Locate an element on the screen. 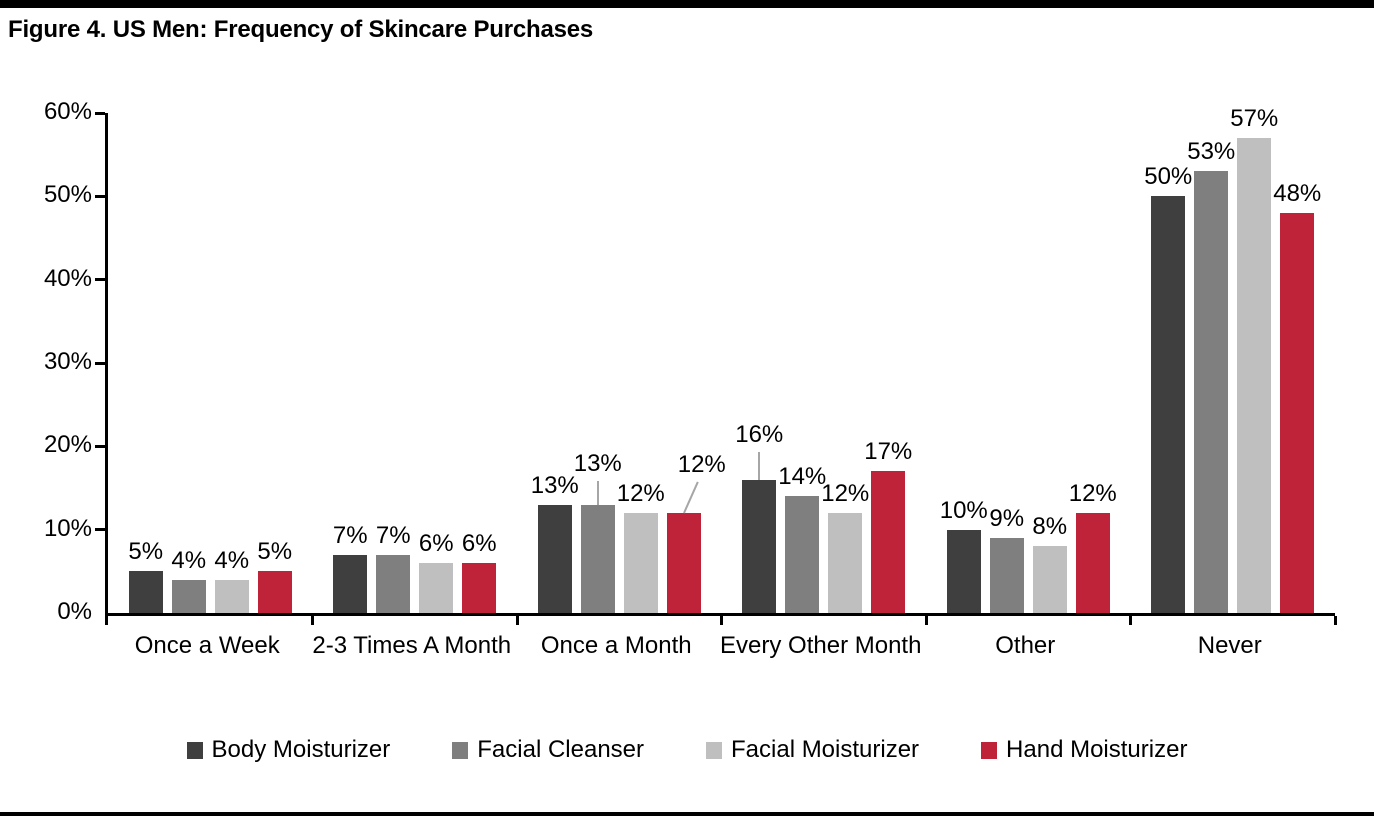 The width and height of the screenshot is (1374, 825). legend-label: Body Moisturizer is located at coordinates (301, 749).